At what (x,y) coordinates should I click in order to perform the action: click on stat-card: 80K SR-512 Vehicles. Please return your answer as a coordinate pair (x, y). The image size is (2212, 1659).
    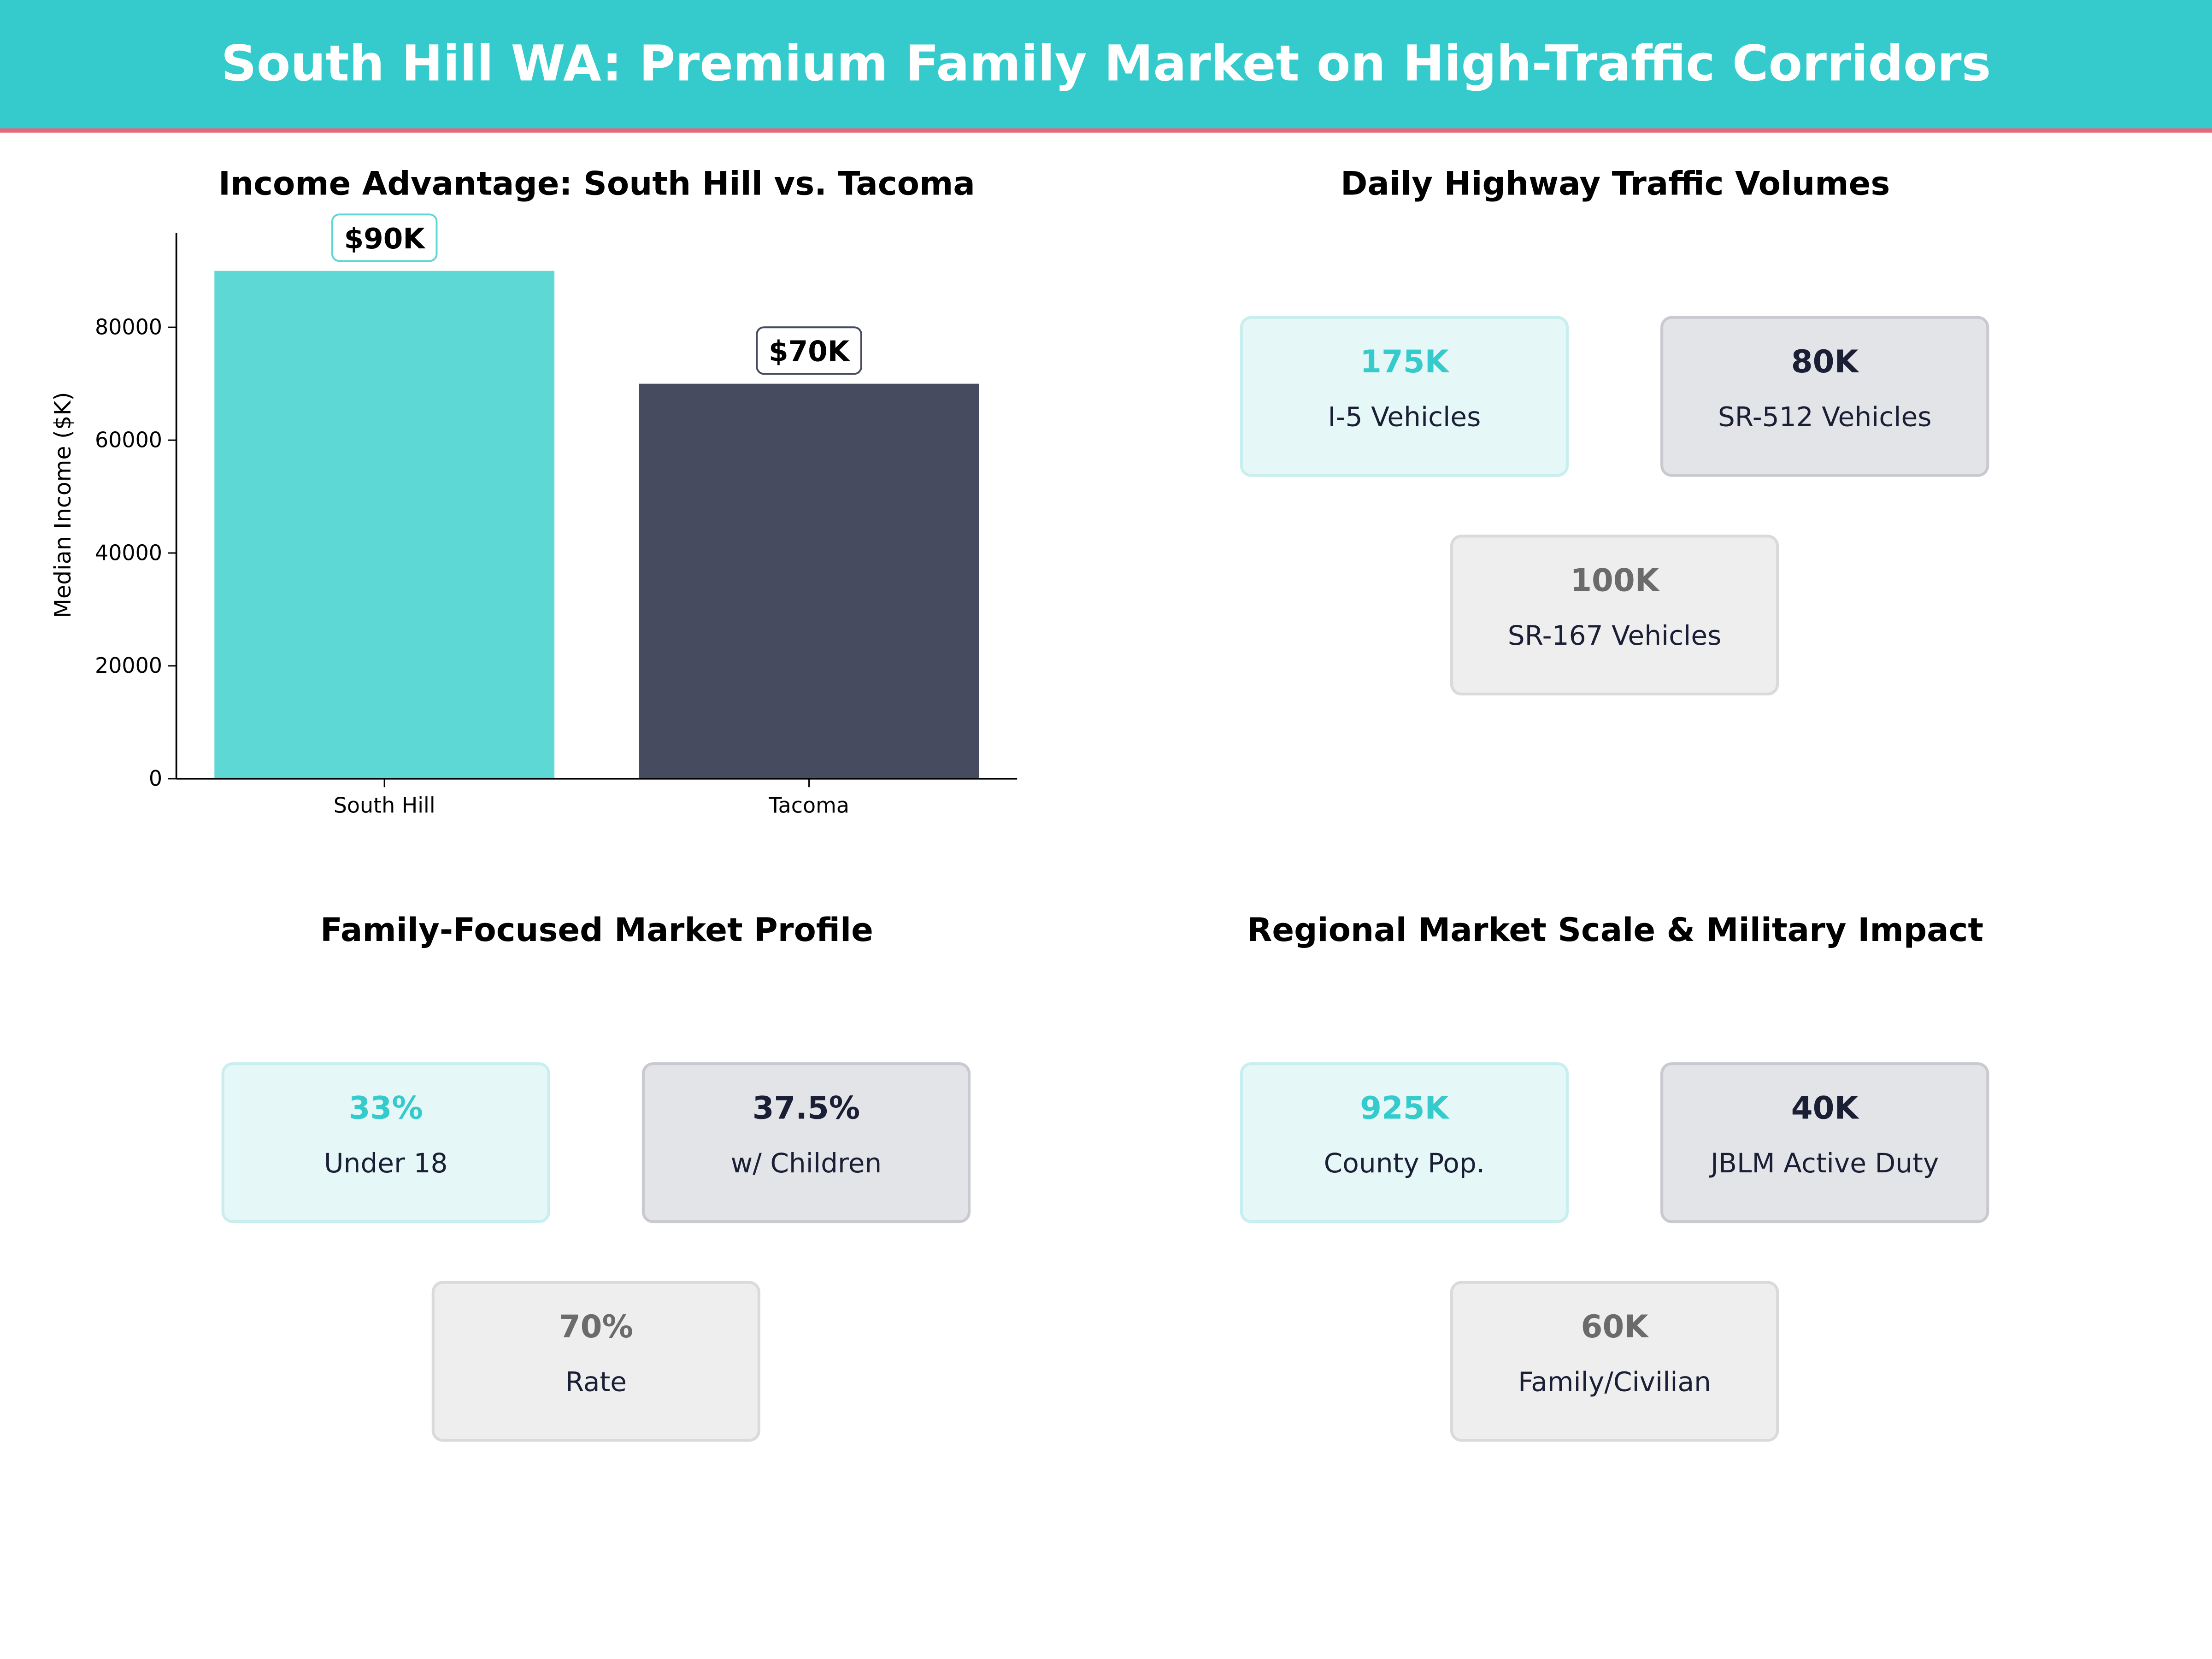
    Looking at the image, I should click on (1824, 396).